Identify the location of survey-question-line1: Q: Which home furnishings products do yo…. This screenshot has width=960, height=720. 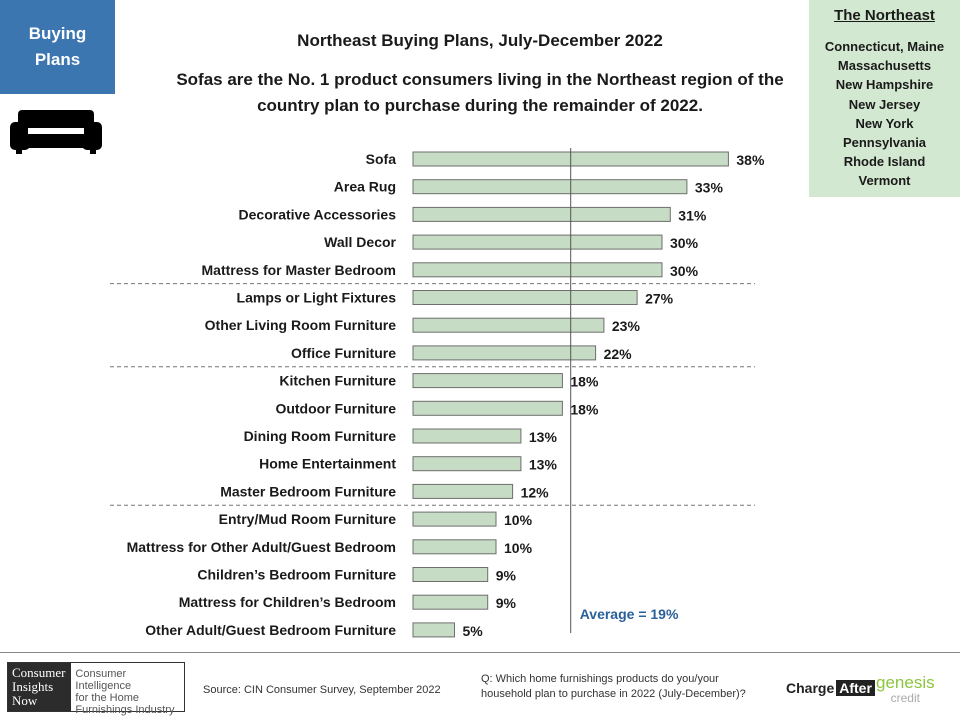
(600, 679).